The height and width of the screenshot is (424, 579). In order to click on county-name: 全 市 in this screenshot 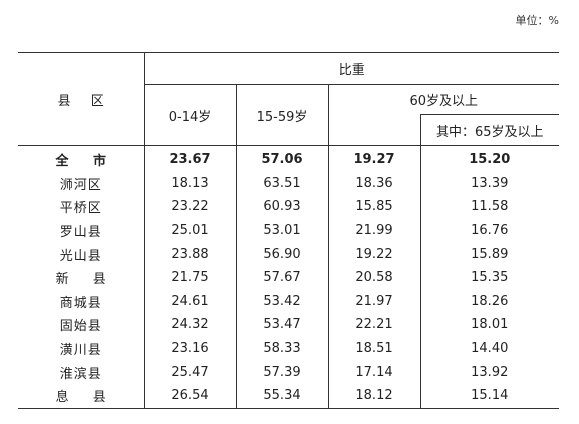, I will do `click(86, 162)`.